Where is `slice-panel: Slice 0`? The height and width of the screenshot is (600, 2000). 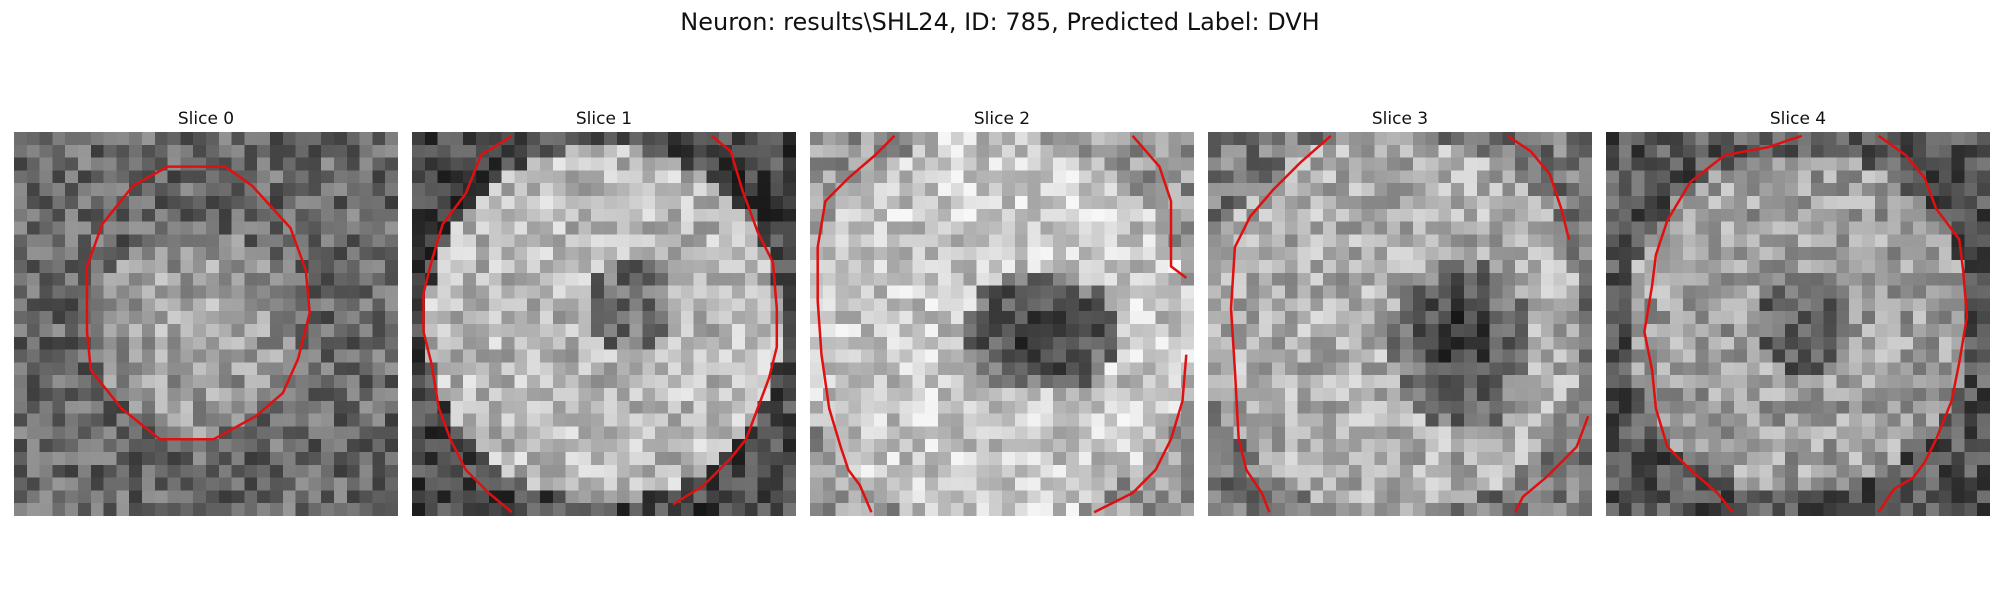 slice-panel: Slice 0 is located at coordinates (206, 312).